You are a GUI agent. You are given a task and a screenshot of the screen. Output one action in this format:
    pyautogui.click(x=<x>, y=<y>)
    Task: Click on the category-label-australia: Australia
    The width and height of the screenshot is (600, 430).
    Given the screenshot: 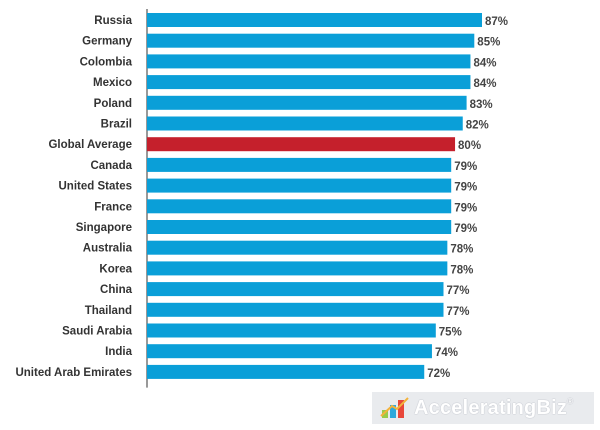 What is the action you would take?
    pyautogui.click(x=108, y=249)
    